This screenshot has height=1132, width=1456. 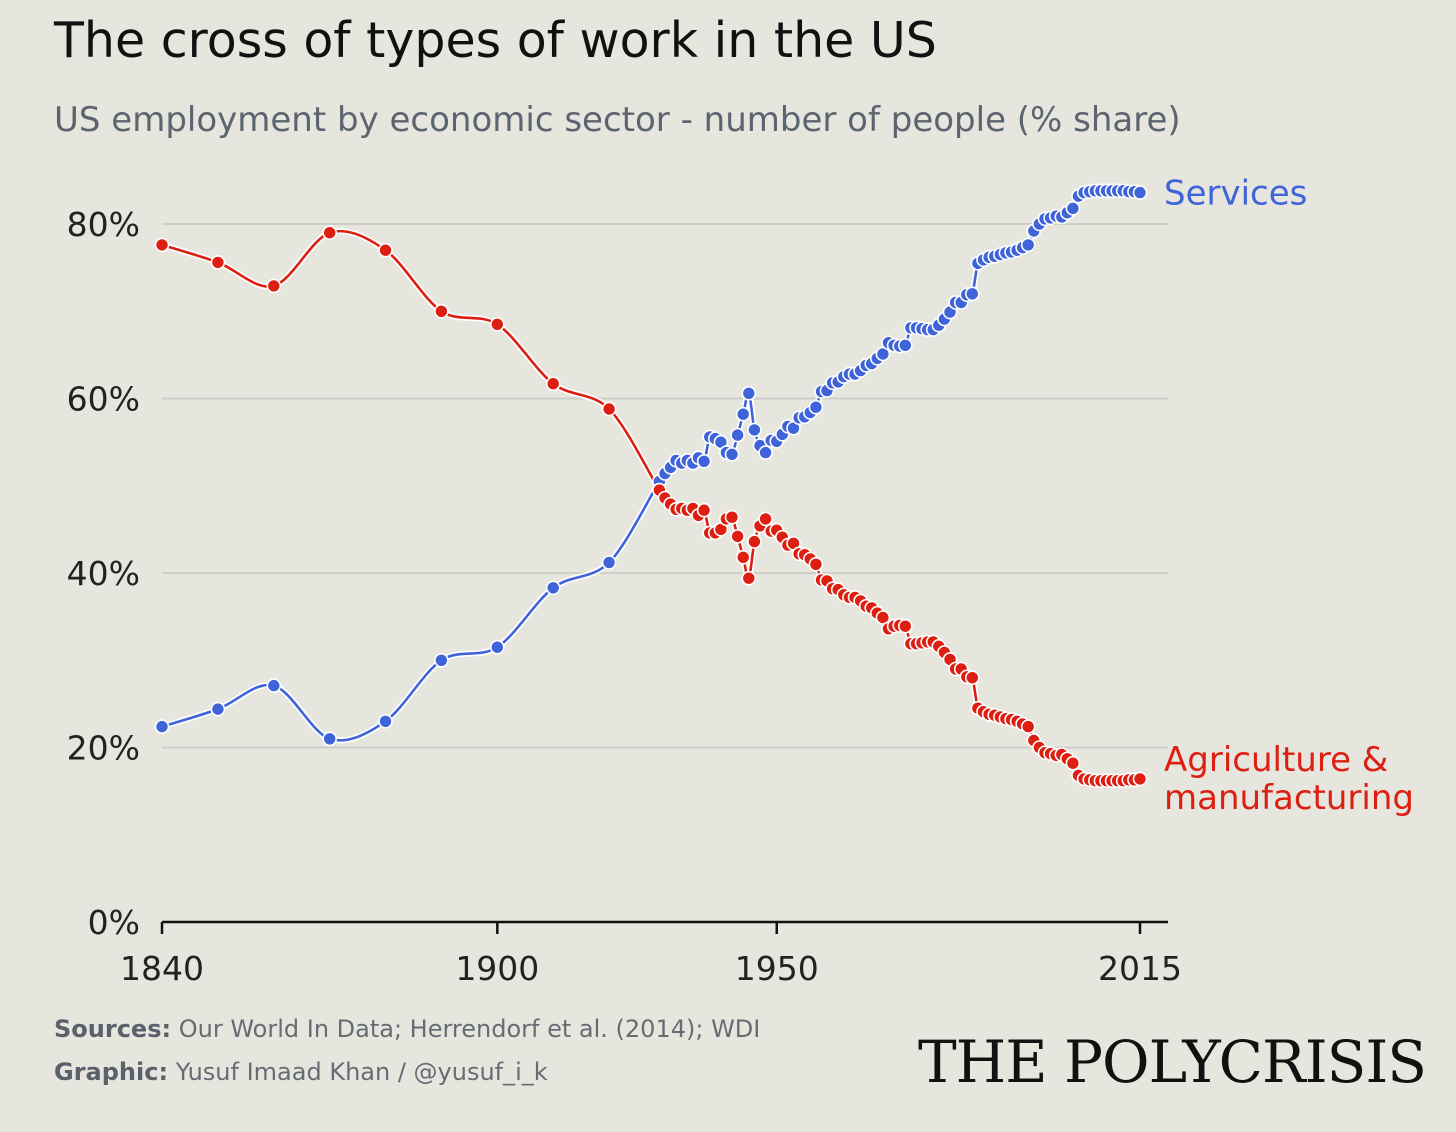 What do you see at coordinates (1289, 779) in the screenshot?
I see `agriculture-series-label: Agriculture & manufacturing` at bounding box center [1289, 779].